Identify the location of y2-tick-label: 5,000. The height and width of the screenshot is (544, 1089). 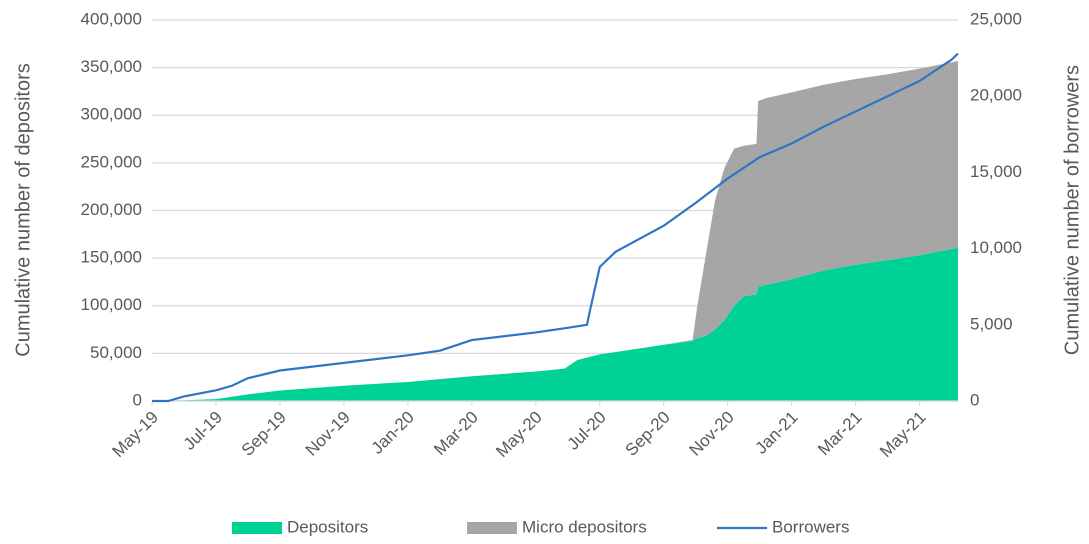
(991, 323).